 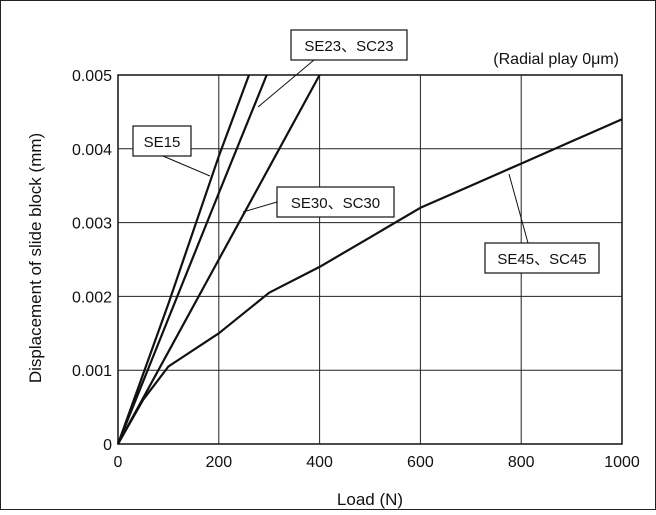 I want to click on x-tick-label: 1000, so click(x=622, y=462).